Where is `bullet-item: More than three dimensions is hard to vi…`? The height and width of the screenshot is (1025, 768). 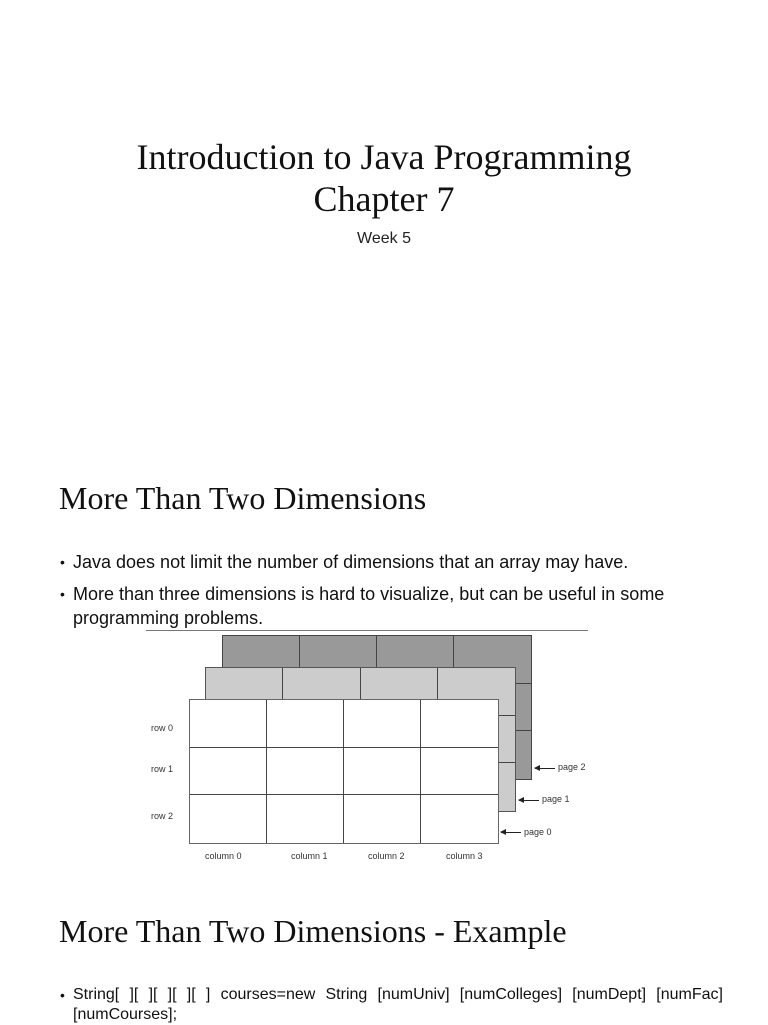 bullet-item: More than three dimensions is hard to vi… is located at coordinates (385, 606).